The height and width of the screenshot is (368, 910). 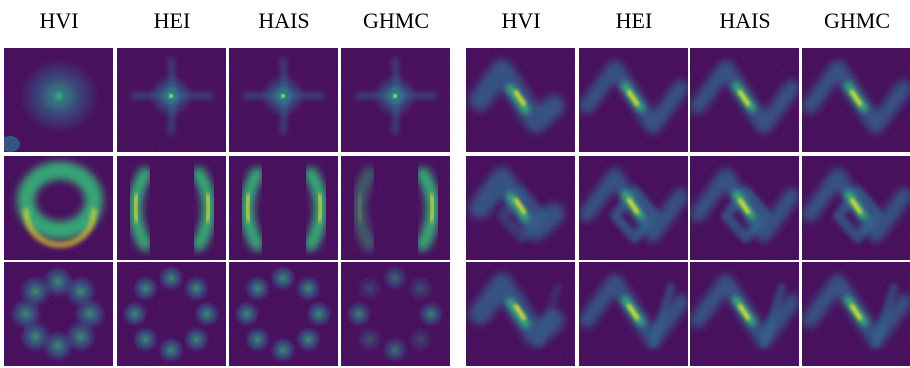 I want to click on density-panel-right-r1-hei, so click(x=633, y=100).